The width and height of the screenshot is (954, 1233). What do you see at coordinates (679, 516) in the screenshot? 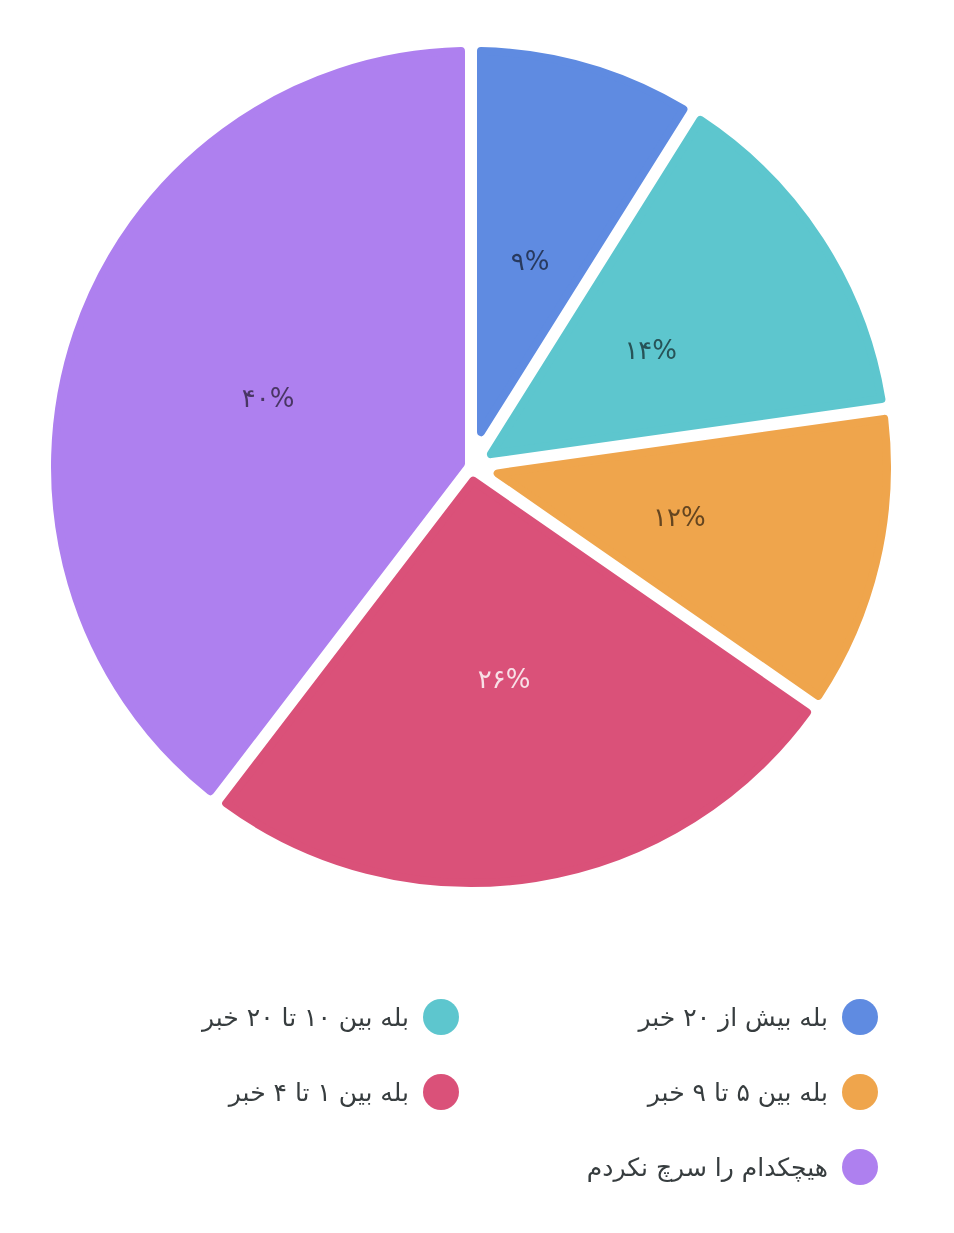
I see `data-label: ۱۲%` at bounding box center [679, 516].